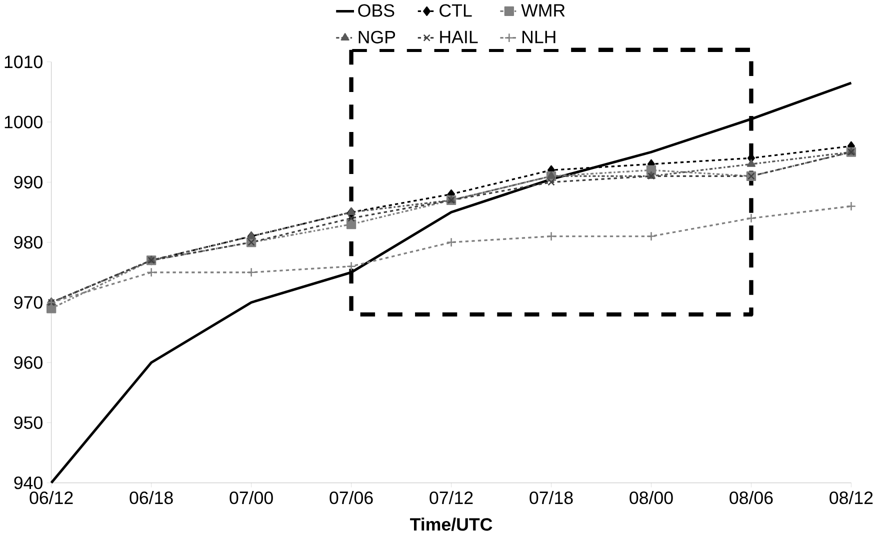 This screenshot has height=534, width=877. Describe the element at coordinates (51, 497) in the screenshot. I see `x-tick-label: 06/12` at that location.